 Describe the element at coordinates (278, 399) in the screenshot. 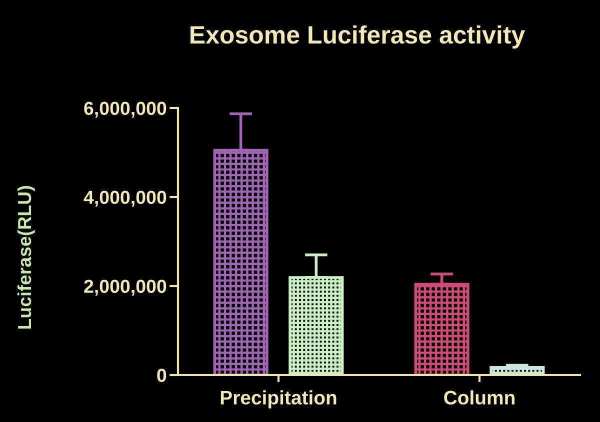

I see `x-tick-label: Precipitation` at that location.